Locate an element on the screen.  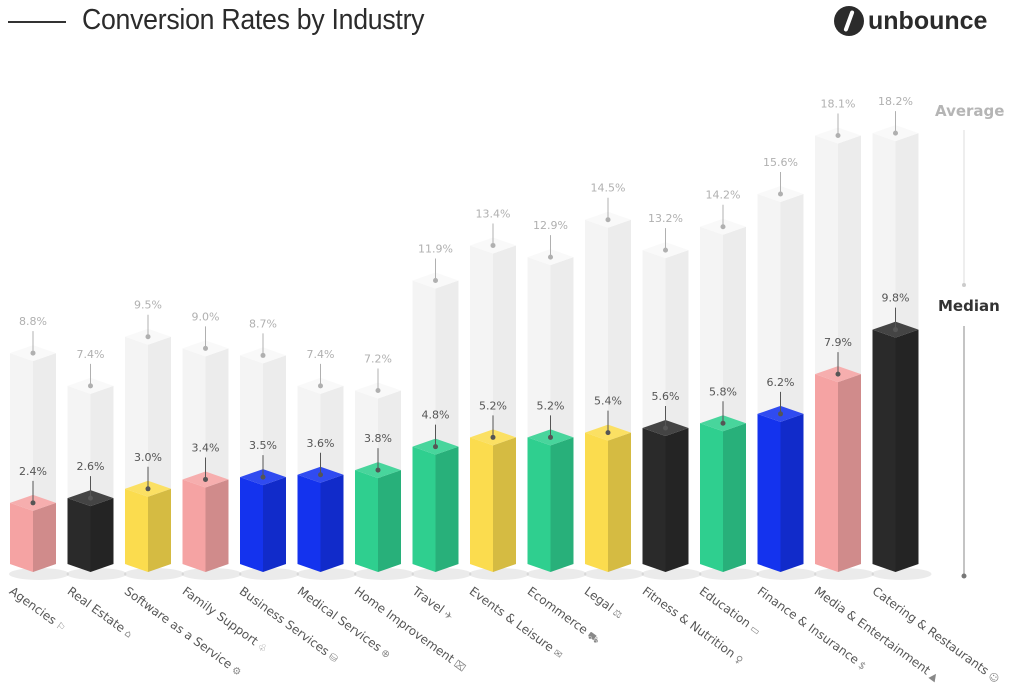
median-data-label: 3.6% is located at coordinates (321, 443).